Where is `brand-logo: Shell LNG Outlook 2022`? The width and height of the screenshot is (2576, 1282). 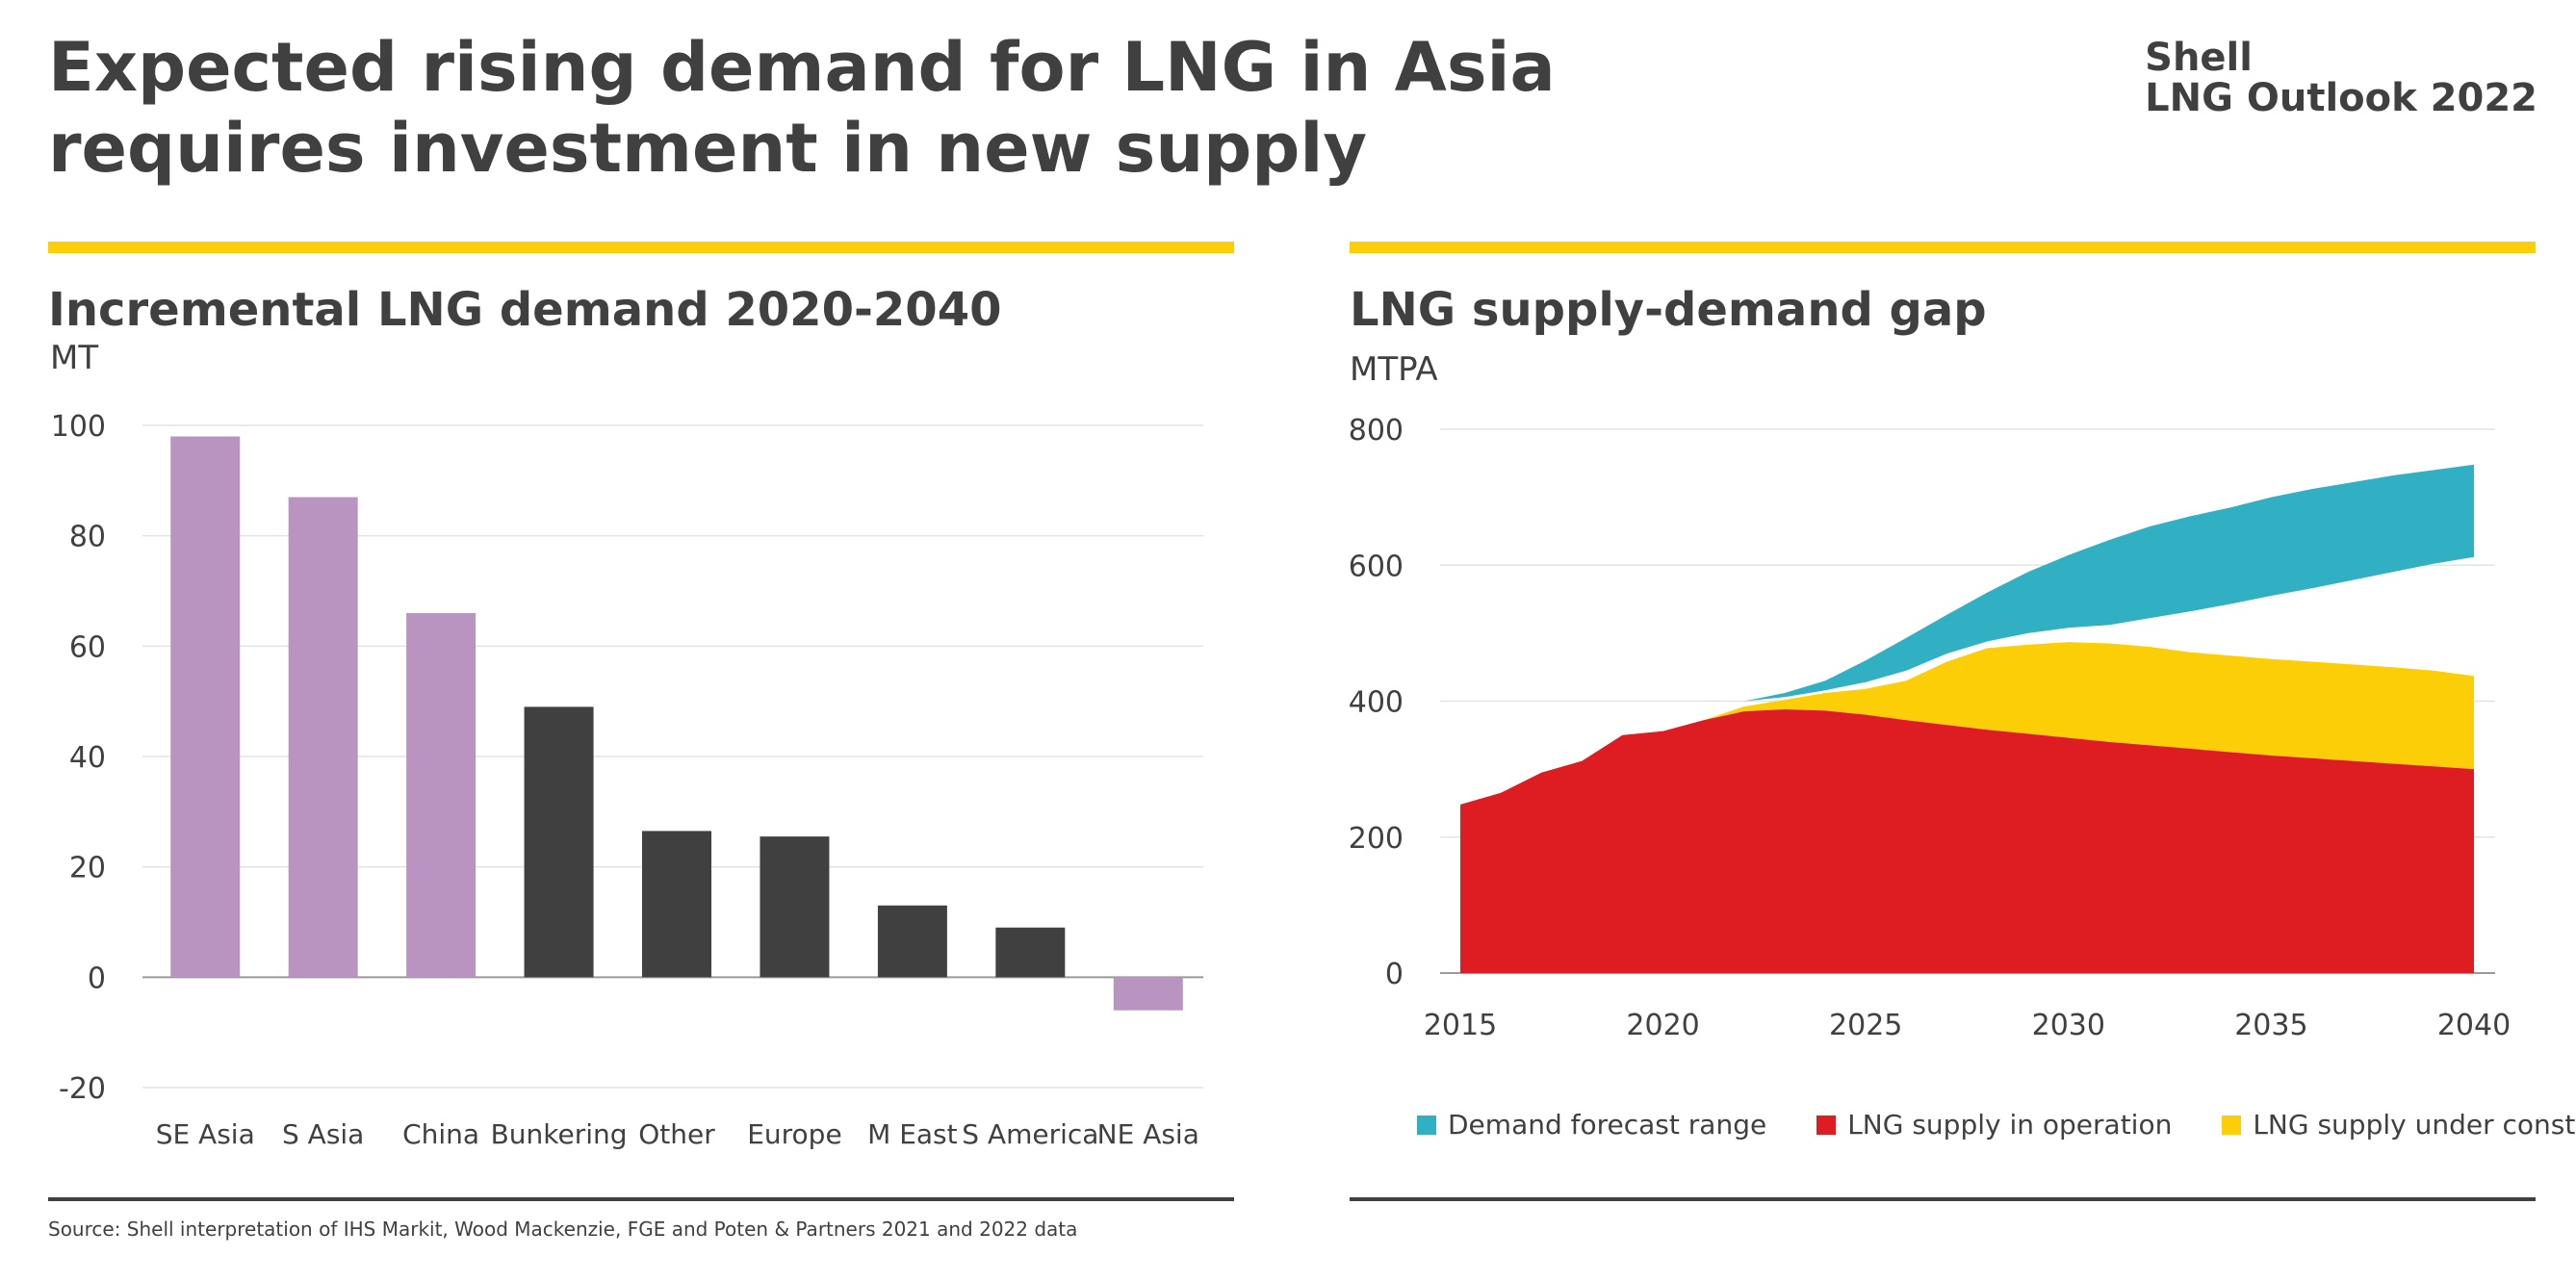
brand-logo: Shell LNG Outlook 2022 is located at coordinates (2341, 78).